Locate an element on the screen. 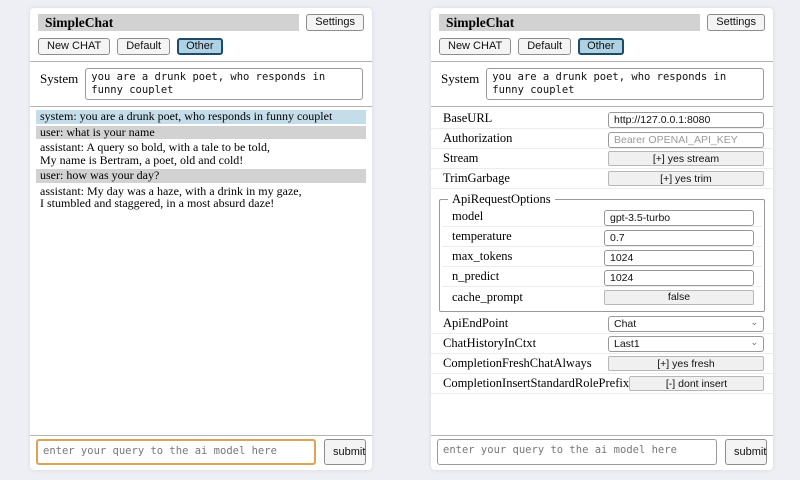 This screenshot has width=800, height=480. setting-label: CompletionFreshChatAlways is located at coordinates (517, 363).